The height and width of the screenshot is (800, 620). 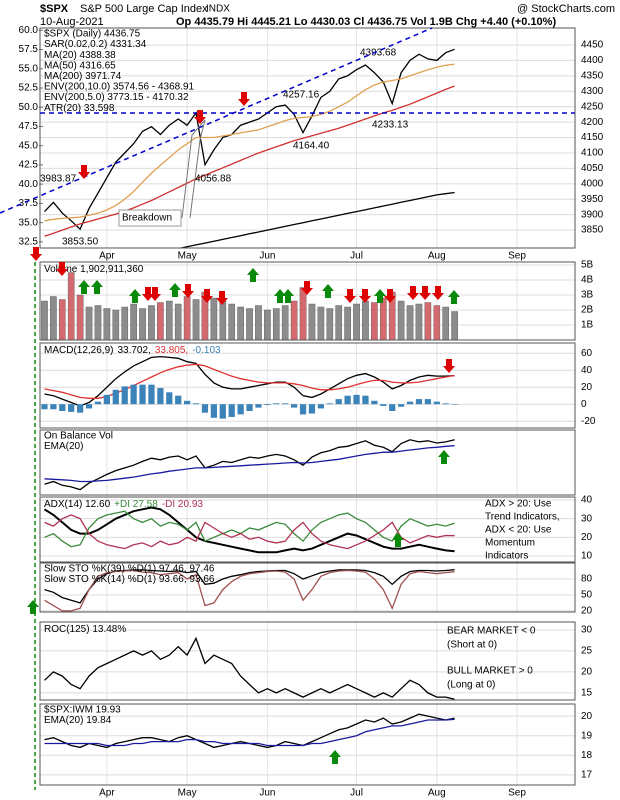 I want to click on legend: Volume 1,902,911,360, so click(x=94, y=269).